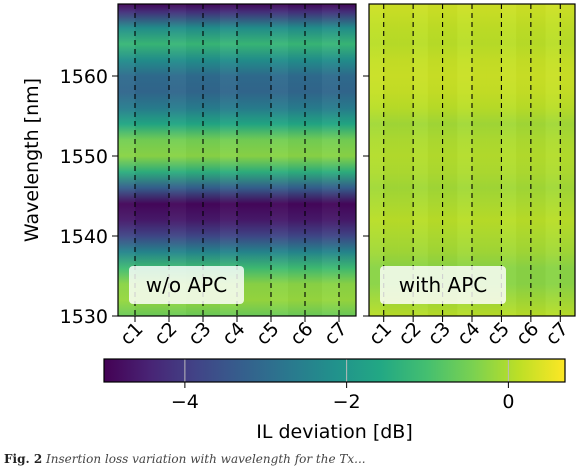 The width and height of the screenshot is (580, 470). Describe the element at coordinates (508, 402) in the screenshot. I see `colorbar-tick-label: 0` at that location.